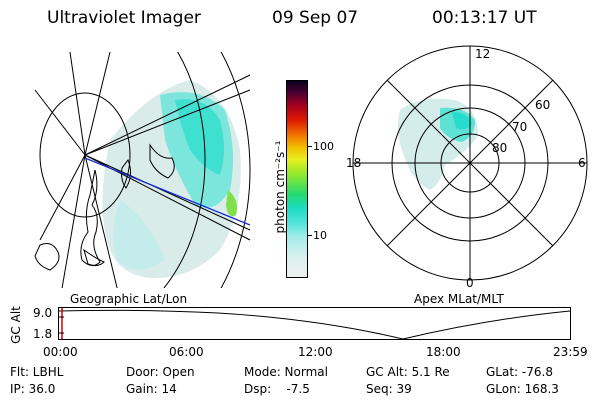 Image resolution: width=600 pixels, height=400 pixels. I want to click on dsp-readout: Dsp: -7.5, so click(277, 389).